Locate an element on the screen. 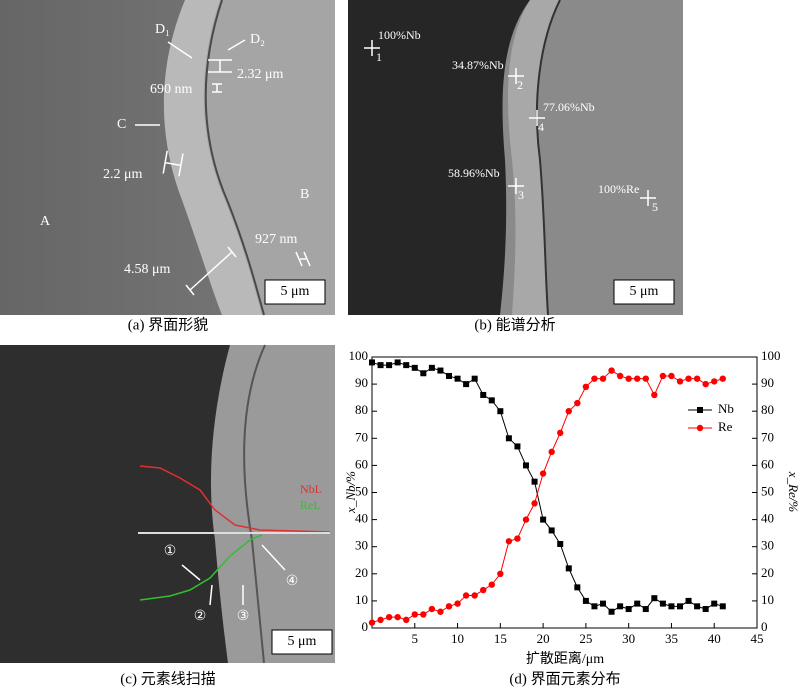 The width and height of the screenshot is (800, 691). x-tick-label: 40 is located at coordinates (714, 638).